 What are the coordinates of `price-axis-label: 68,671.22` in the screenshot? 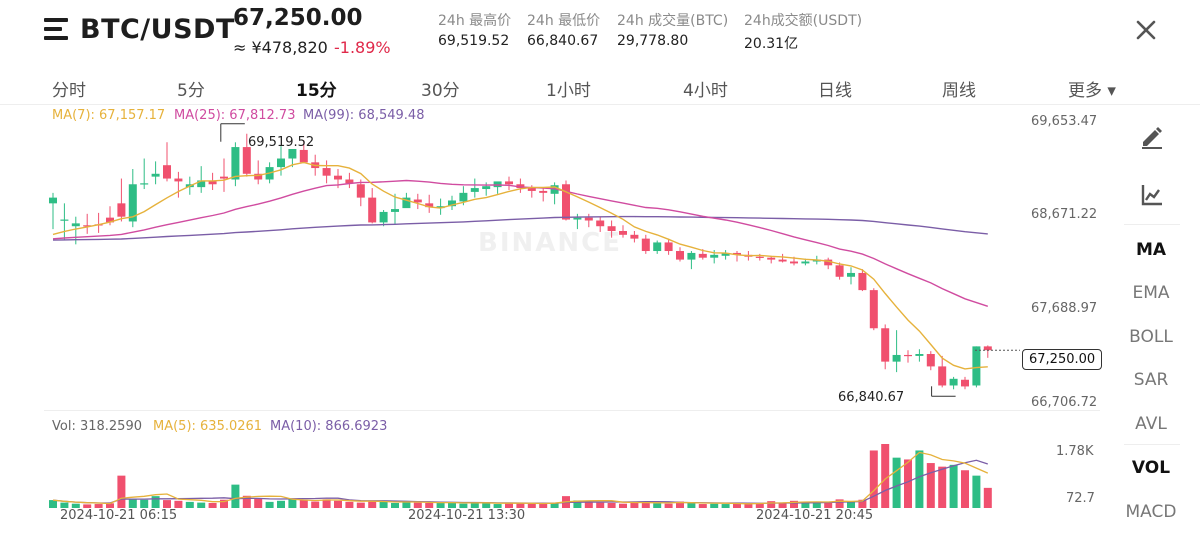 It's located at (1064, 214).